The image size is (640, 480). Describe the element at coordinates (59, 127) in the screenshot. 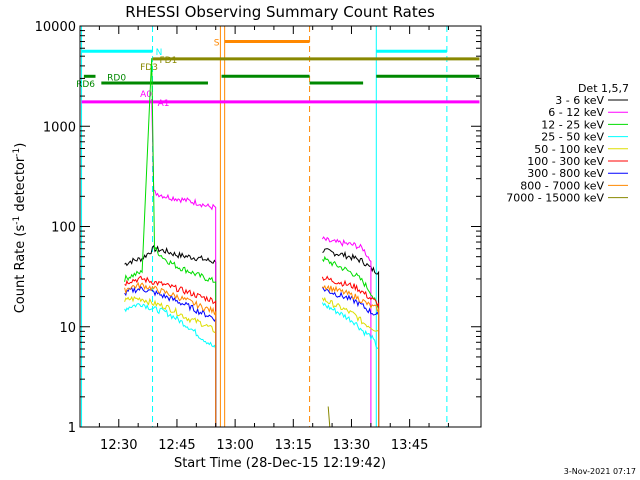

I see `y-tick-label-3: 1000` at that location.